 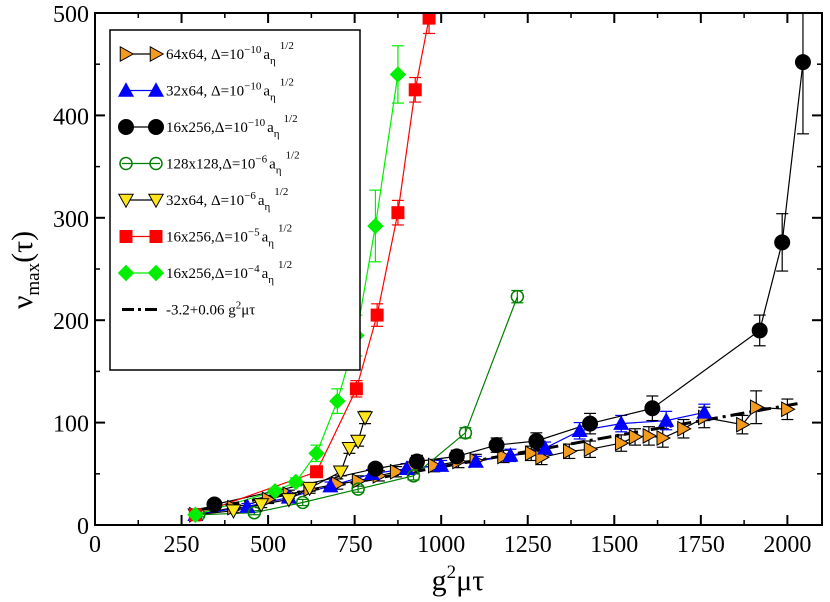 I want to click on legend-entry-5: 16x256,Δ=10−5 aη1/2, so click(x=205, y=236).